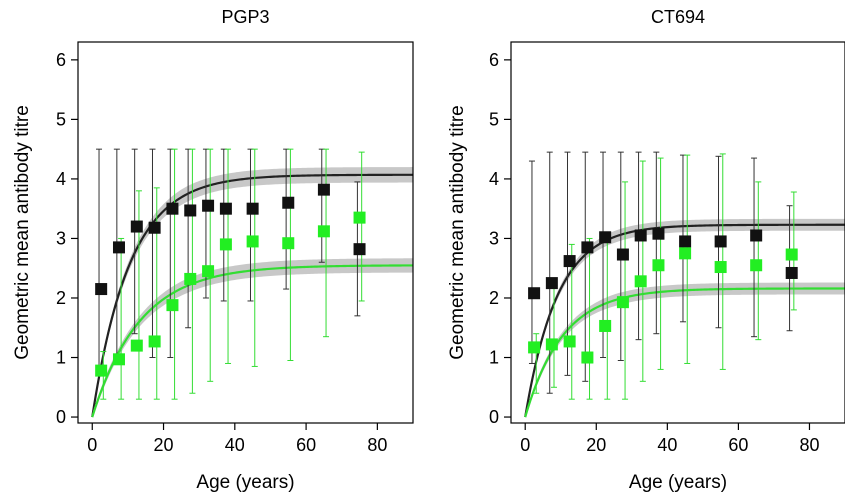 This screenshot has width=845, height=497. I want to click on y-tick-label: 1, so click(61, 358).